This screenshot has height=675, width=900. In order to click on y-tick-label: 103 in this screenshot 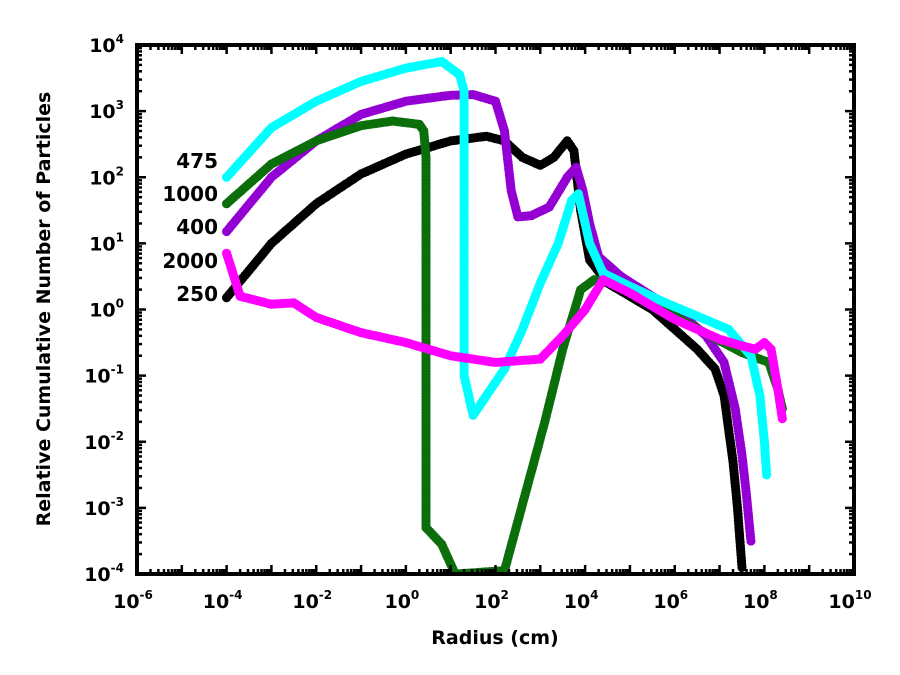, I will do `click(106, 110)`.